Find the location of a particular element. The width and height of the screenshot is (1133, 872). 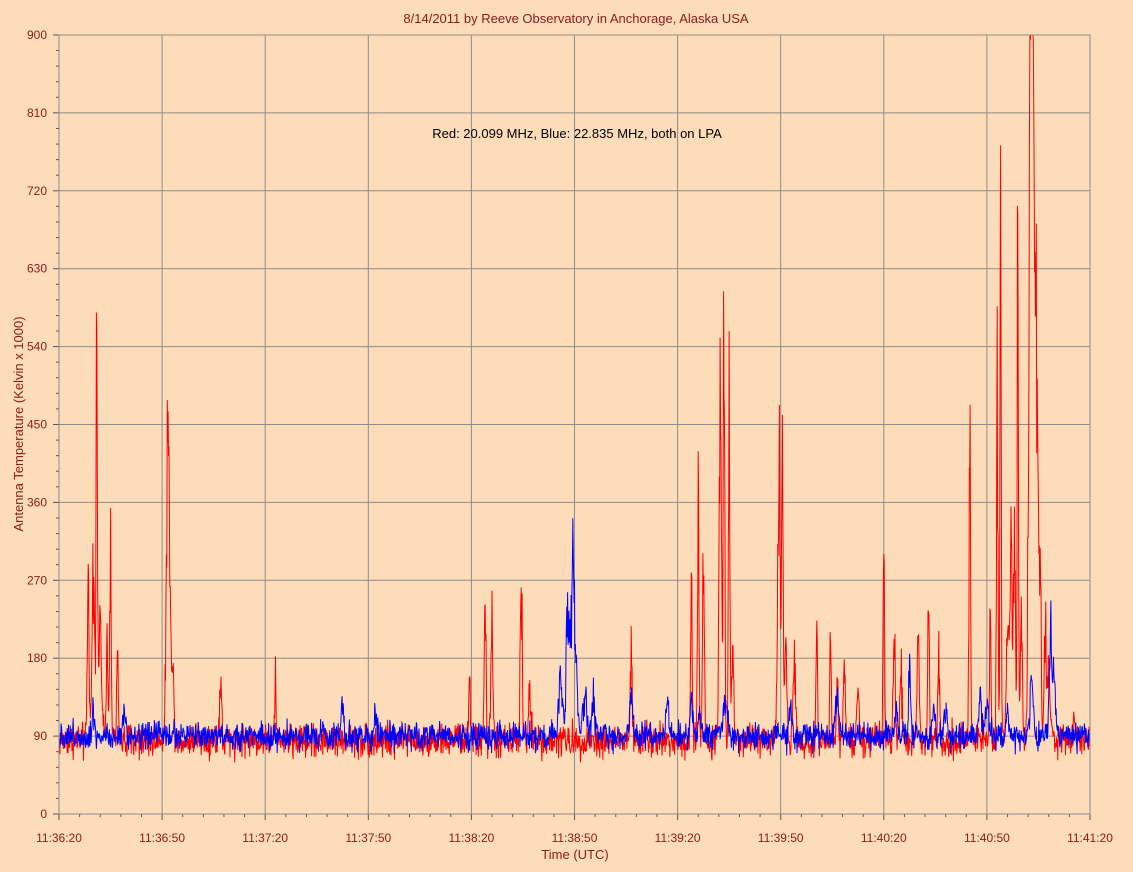

y-tick-label: 270 is located at coordinates (37, 580).